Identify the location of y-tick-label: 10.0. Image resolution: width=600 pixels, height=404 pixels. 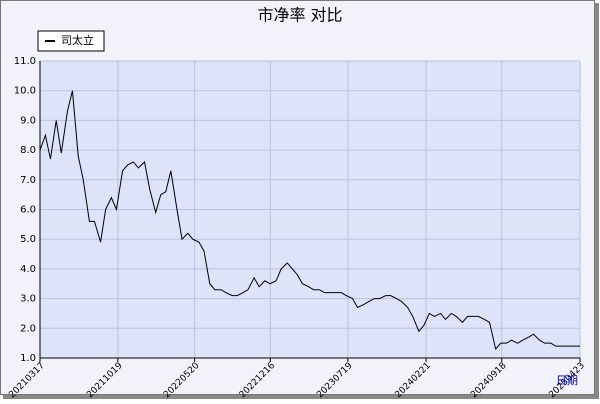
(25, 91).